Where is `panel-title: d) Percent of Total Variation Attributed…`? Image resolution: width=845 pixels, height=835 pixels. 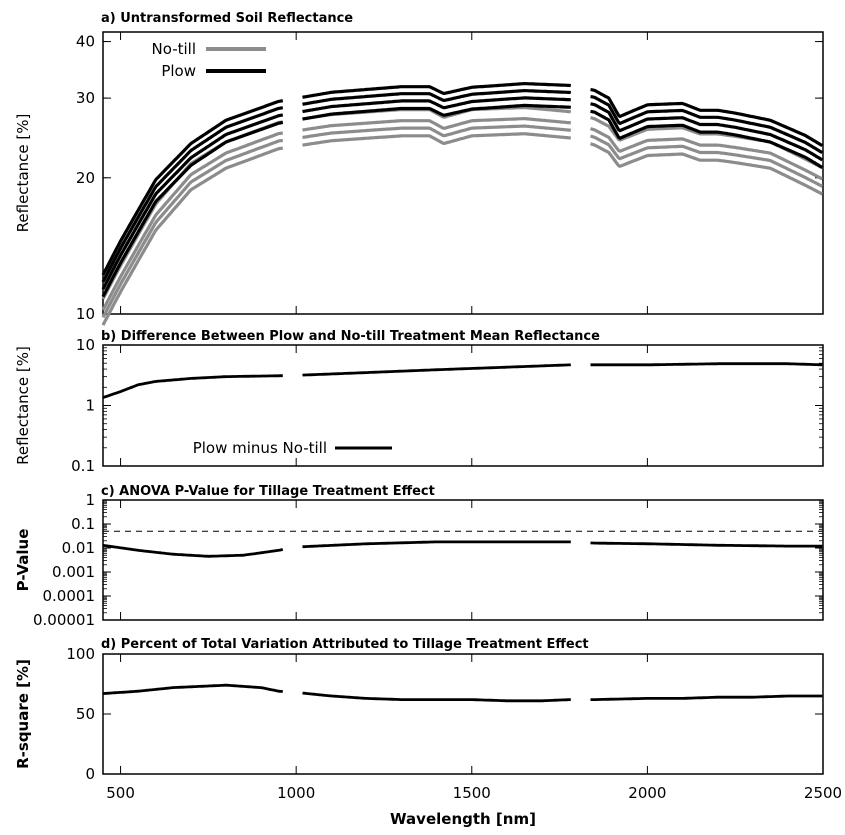 panel-title: d) Percent of Total Variation Attributed… is located at coordinates (345, 644).